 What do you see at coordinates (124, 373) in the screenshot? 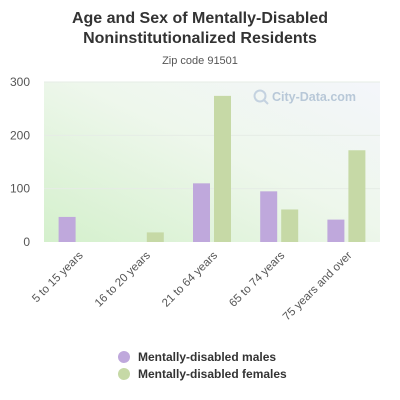
I see `legend-swatch-females` at bounding box center [124, 373].